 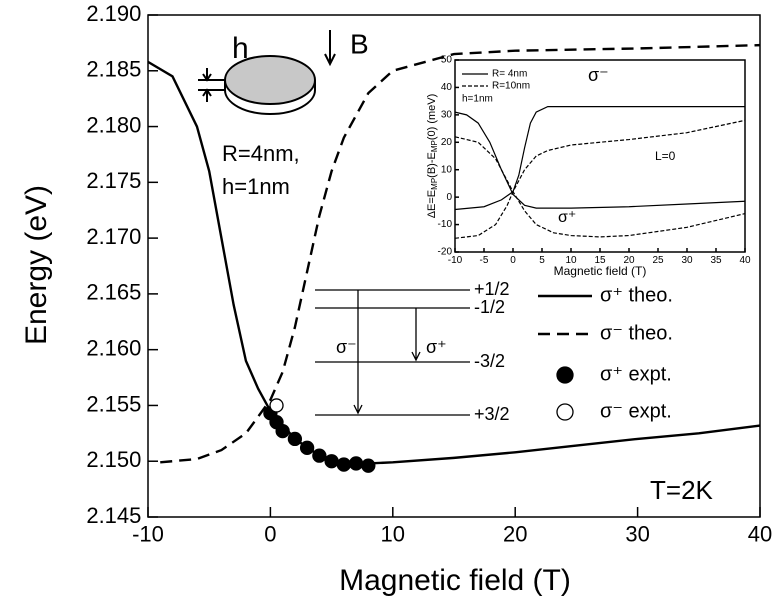 I want to click on b-arrow, so click(x=330, y=48).